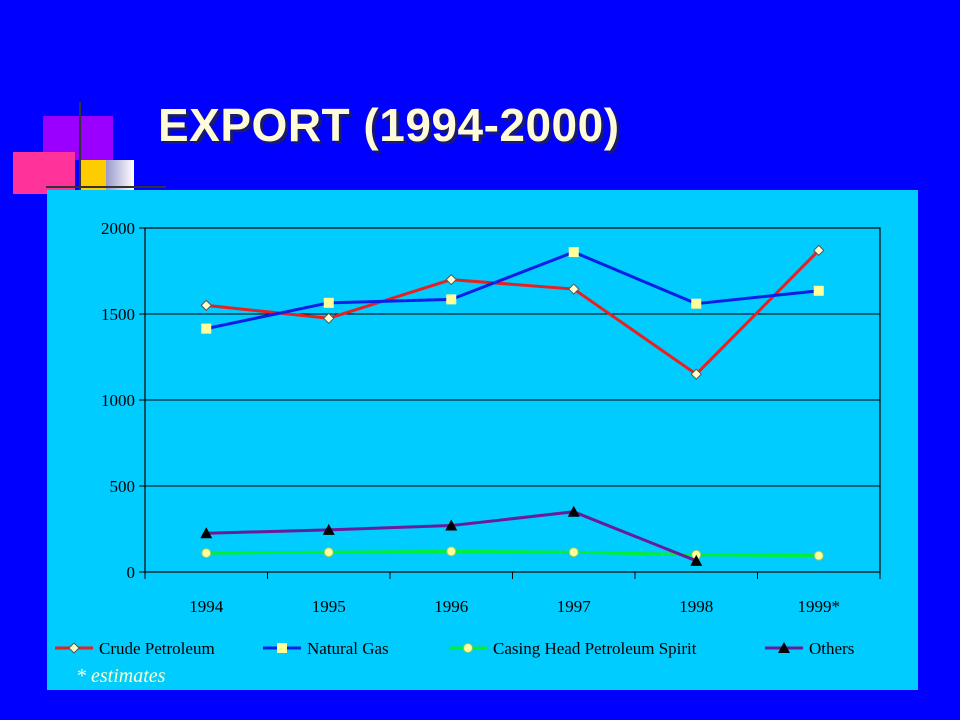 The image size is (960, 720). What do you see at coordinates (512, 553) in the screenshot?
I see `series-line-casing-head-petroleum-spirit` at bounding box center [512, 553].